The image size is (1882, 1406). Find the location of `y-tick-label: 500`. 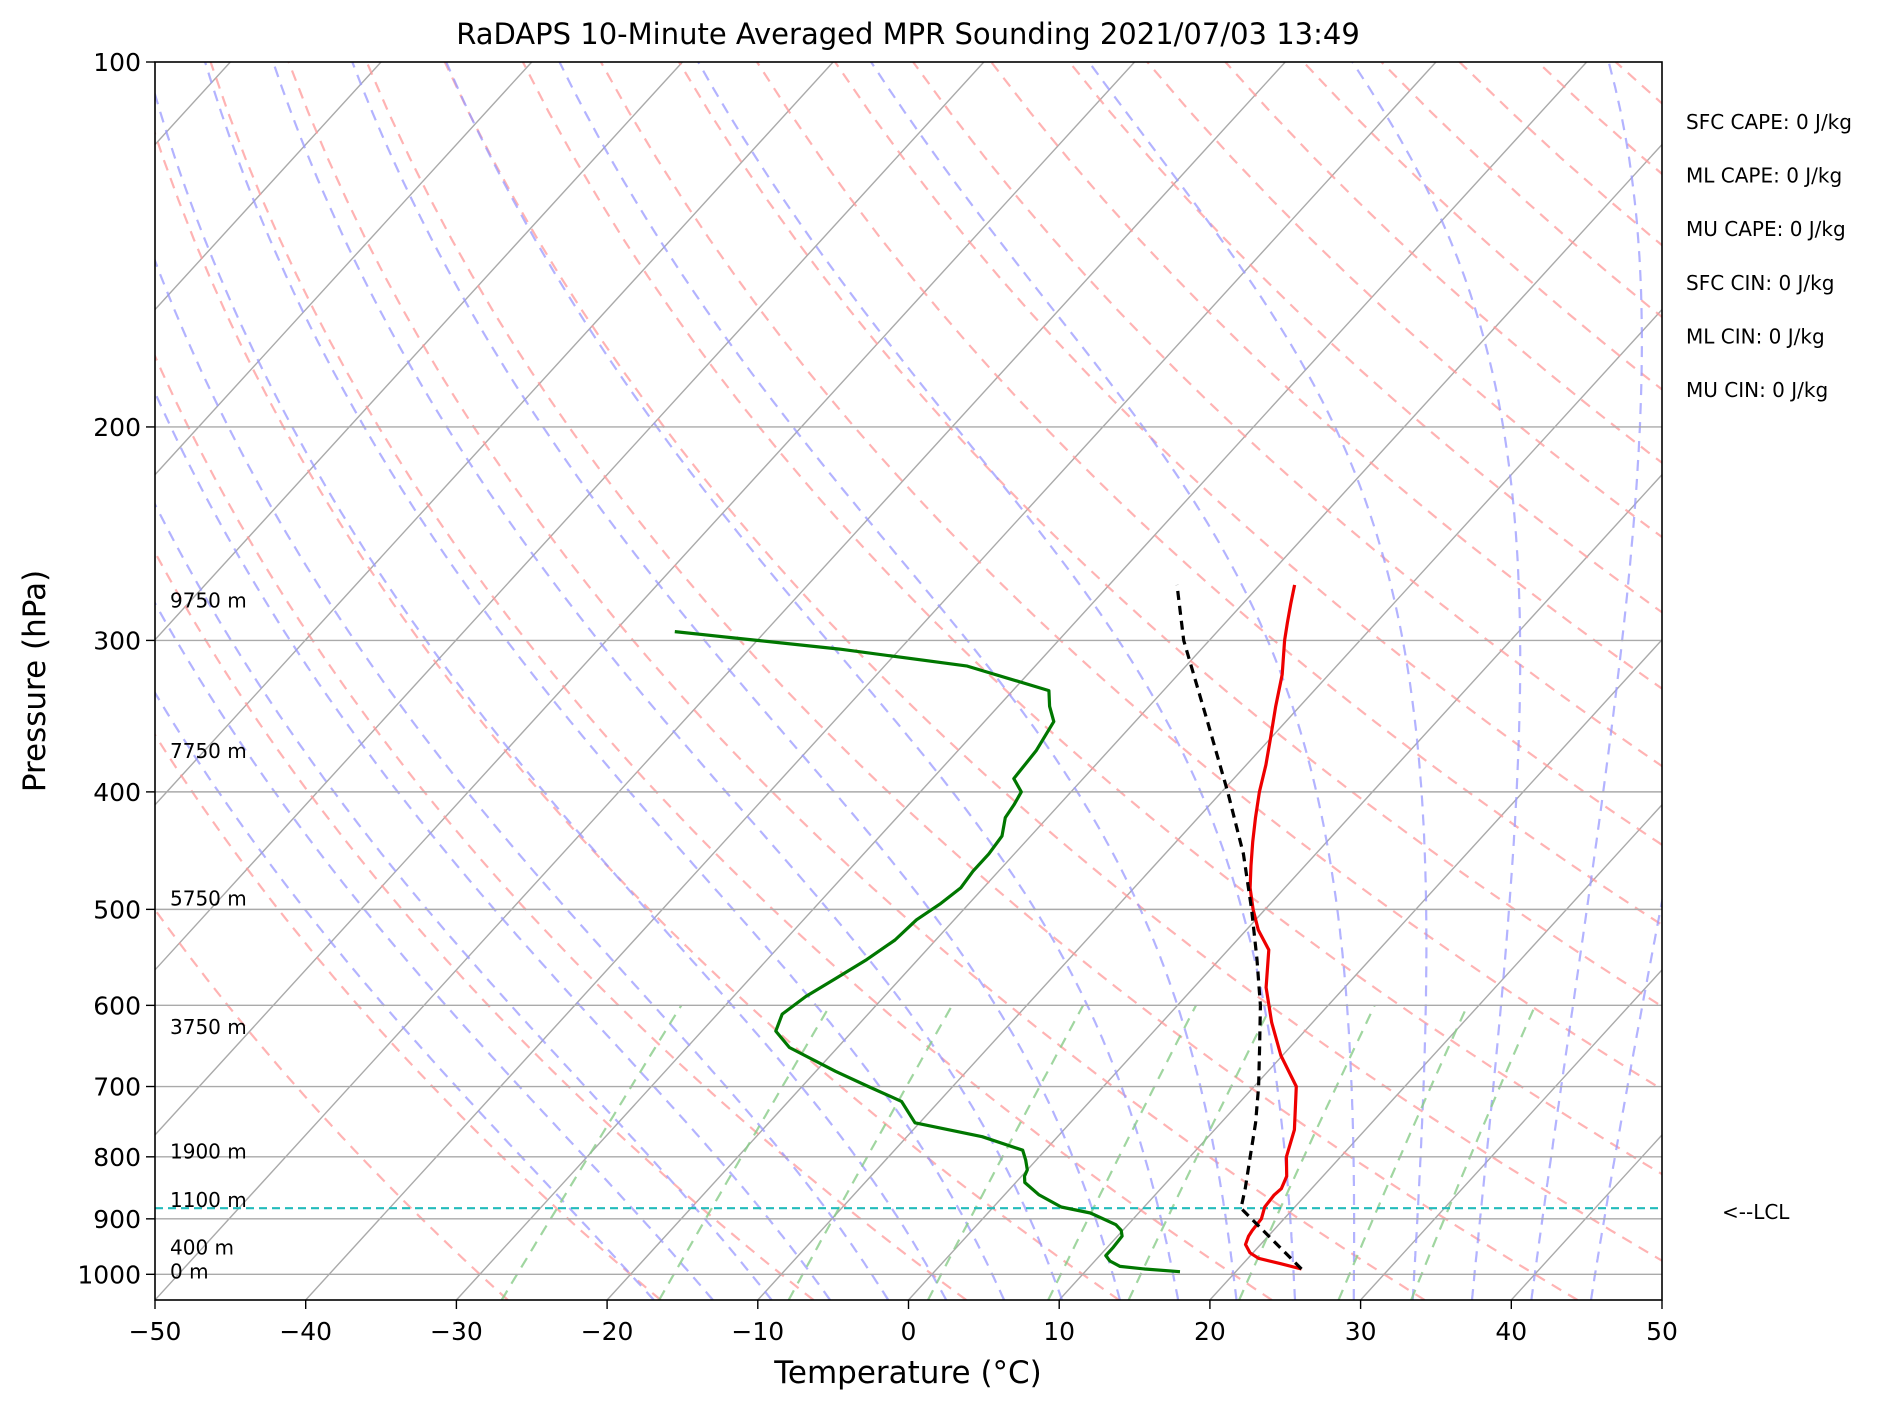

y-tick-label: 500 is located at coordinates (117, 909).